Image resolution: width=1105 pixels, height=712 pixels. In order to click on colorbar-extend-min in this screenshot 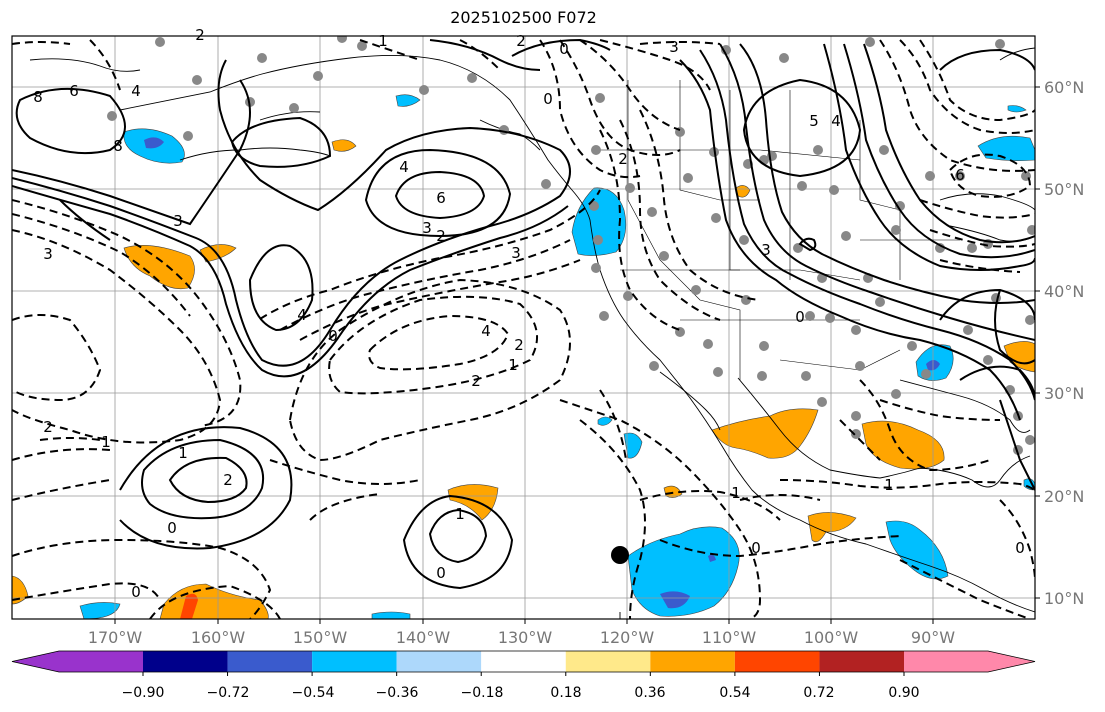, I will do `click(35, 661)`.